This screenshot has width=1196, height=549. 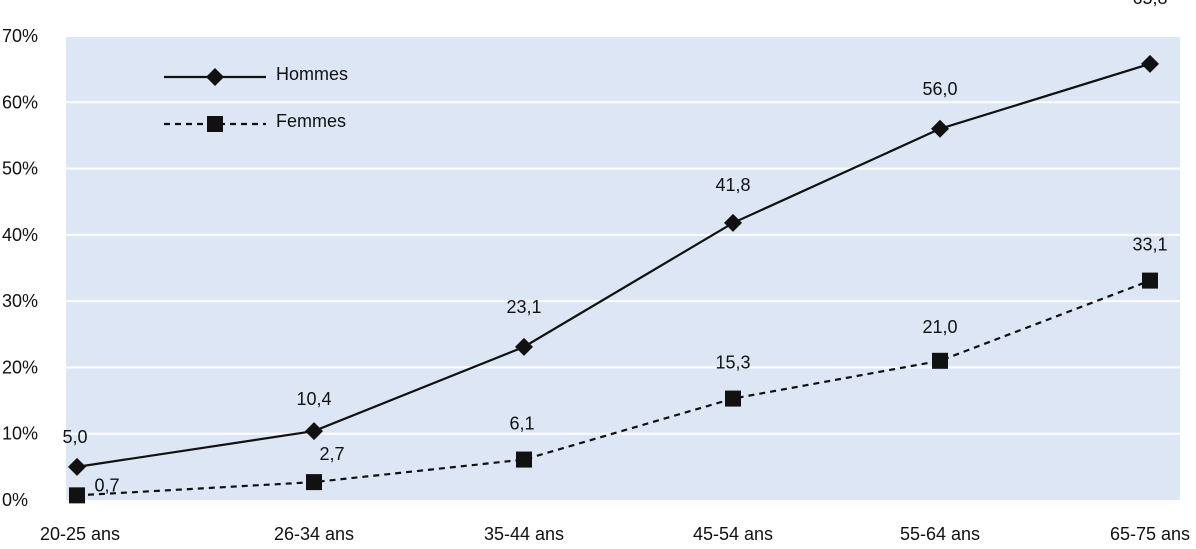 What do you see at coordinates (523, 307) in the screenshot?
I see `data-label: 23,1` at bounding box center [523, 307].